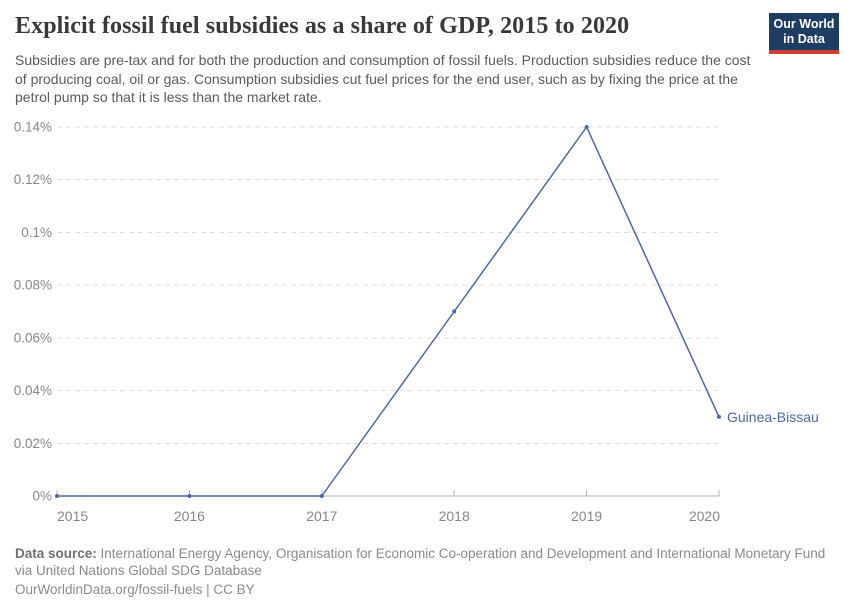 Image resolution: width=850 pixels, height=600 pixels. What do you see at coordinates (704, 516) in the screenshot?
I see `x-axis-tick-label: 2020` at bounding box center [704, 516].